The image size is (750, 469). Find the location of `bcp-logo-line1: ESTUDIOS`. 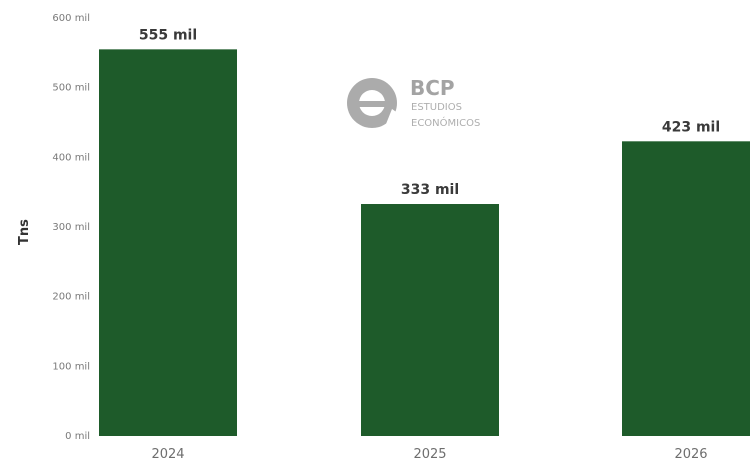

bcp-logo-line1: ESTUDIOS is located at coordinates (436, 107).